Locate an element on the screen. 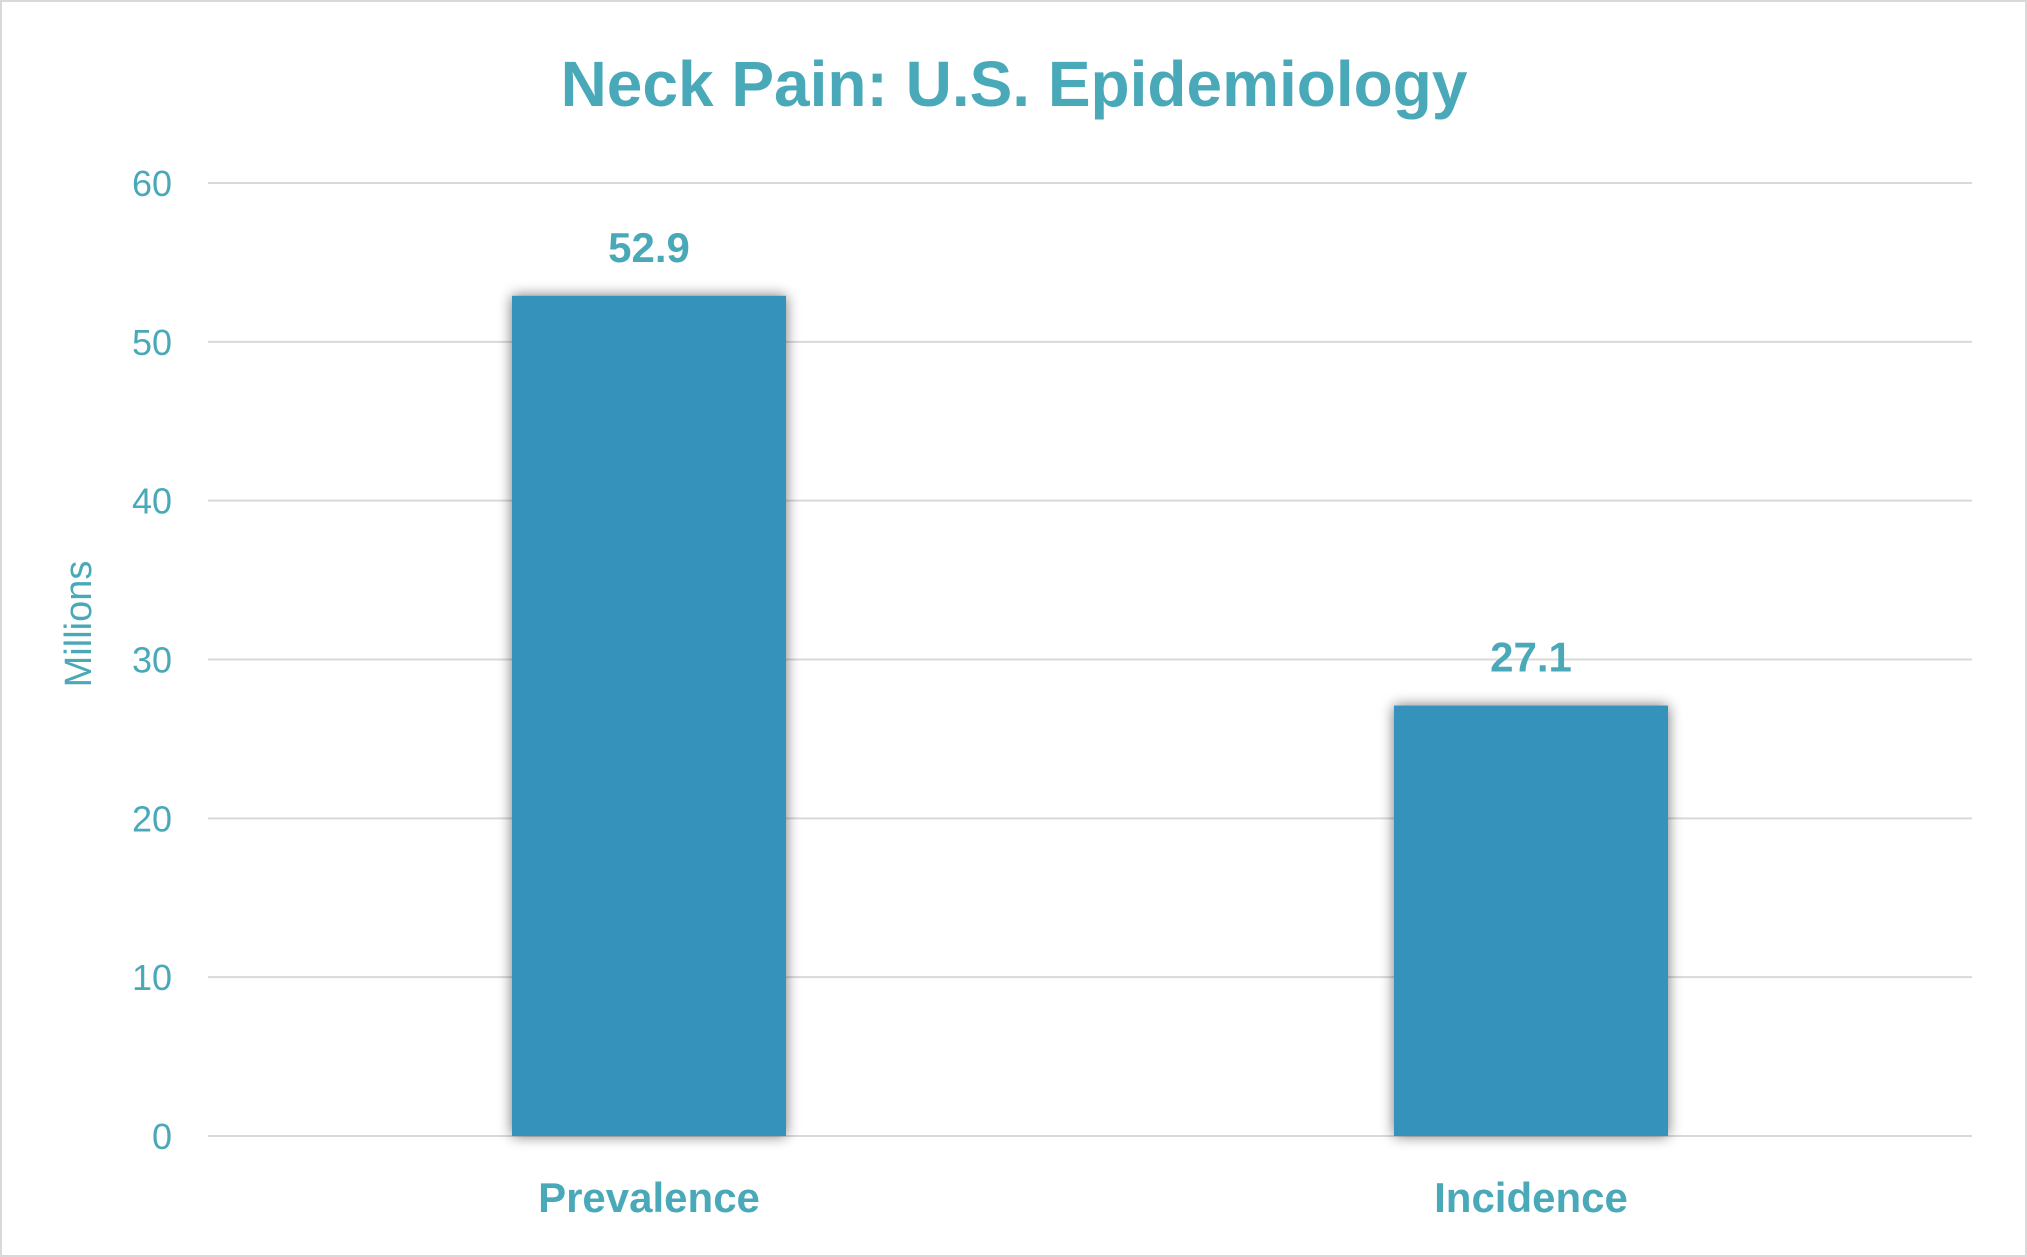 This screenshot has height=1257, width=2027. bar-prevalence is located at coordinates (649, 715).